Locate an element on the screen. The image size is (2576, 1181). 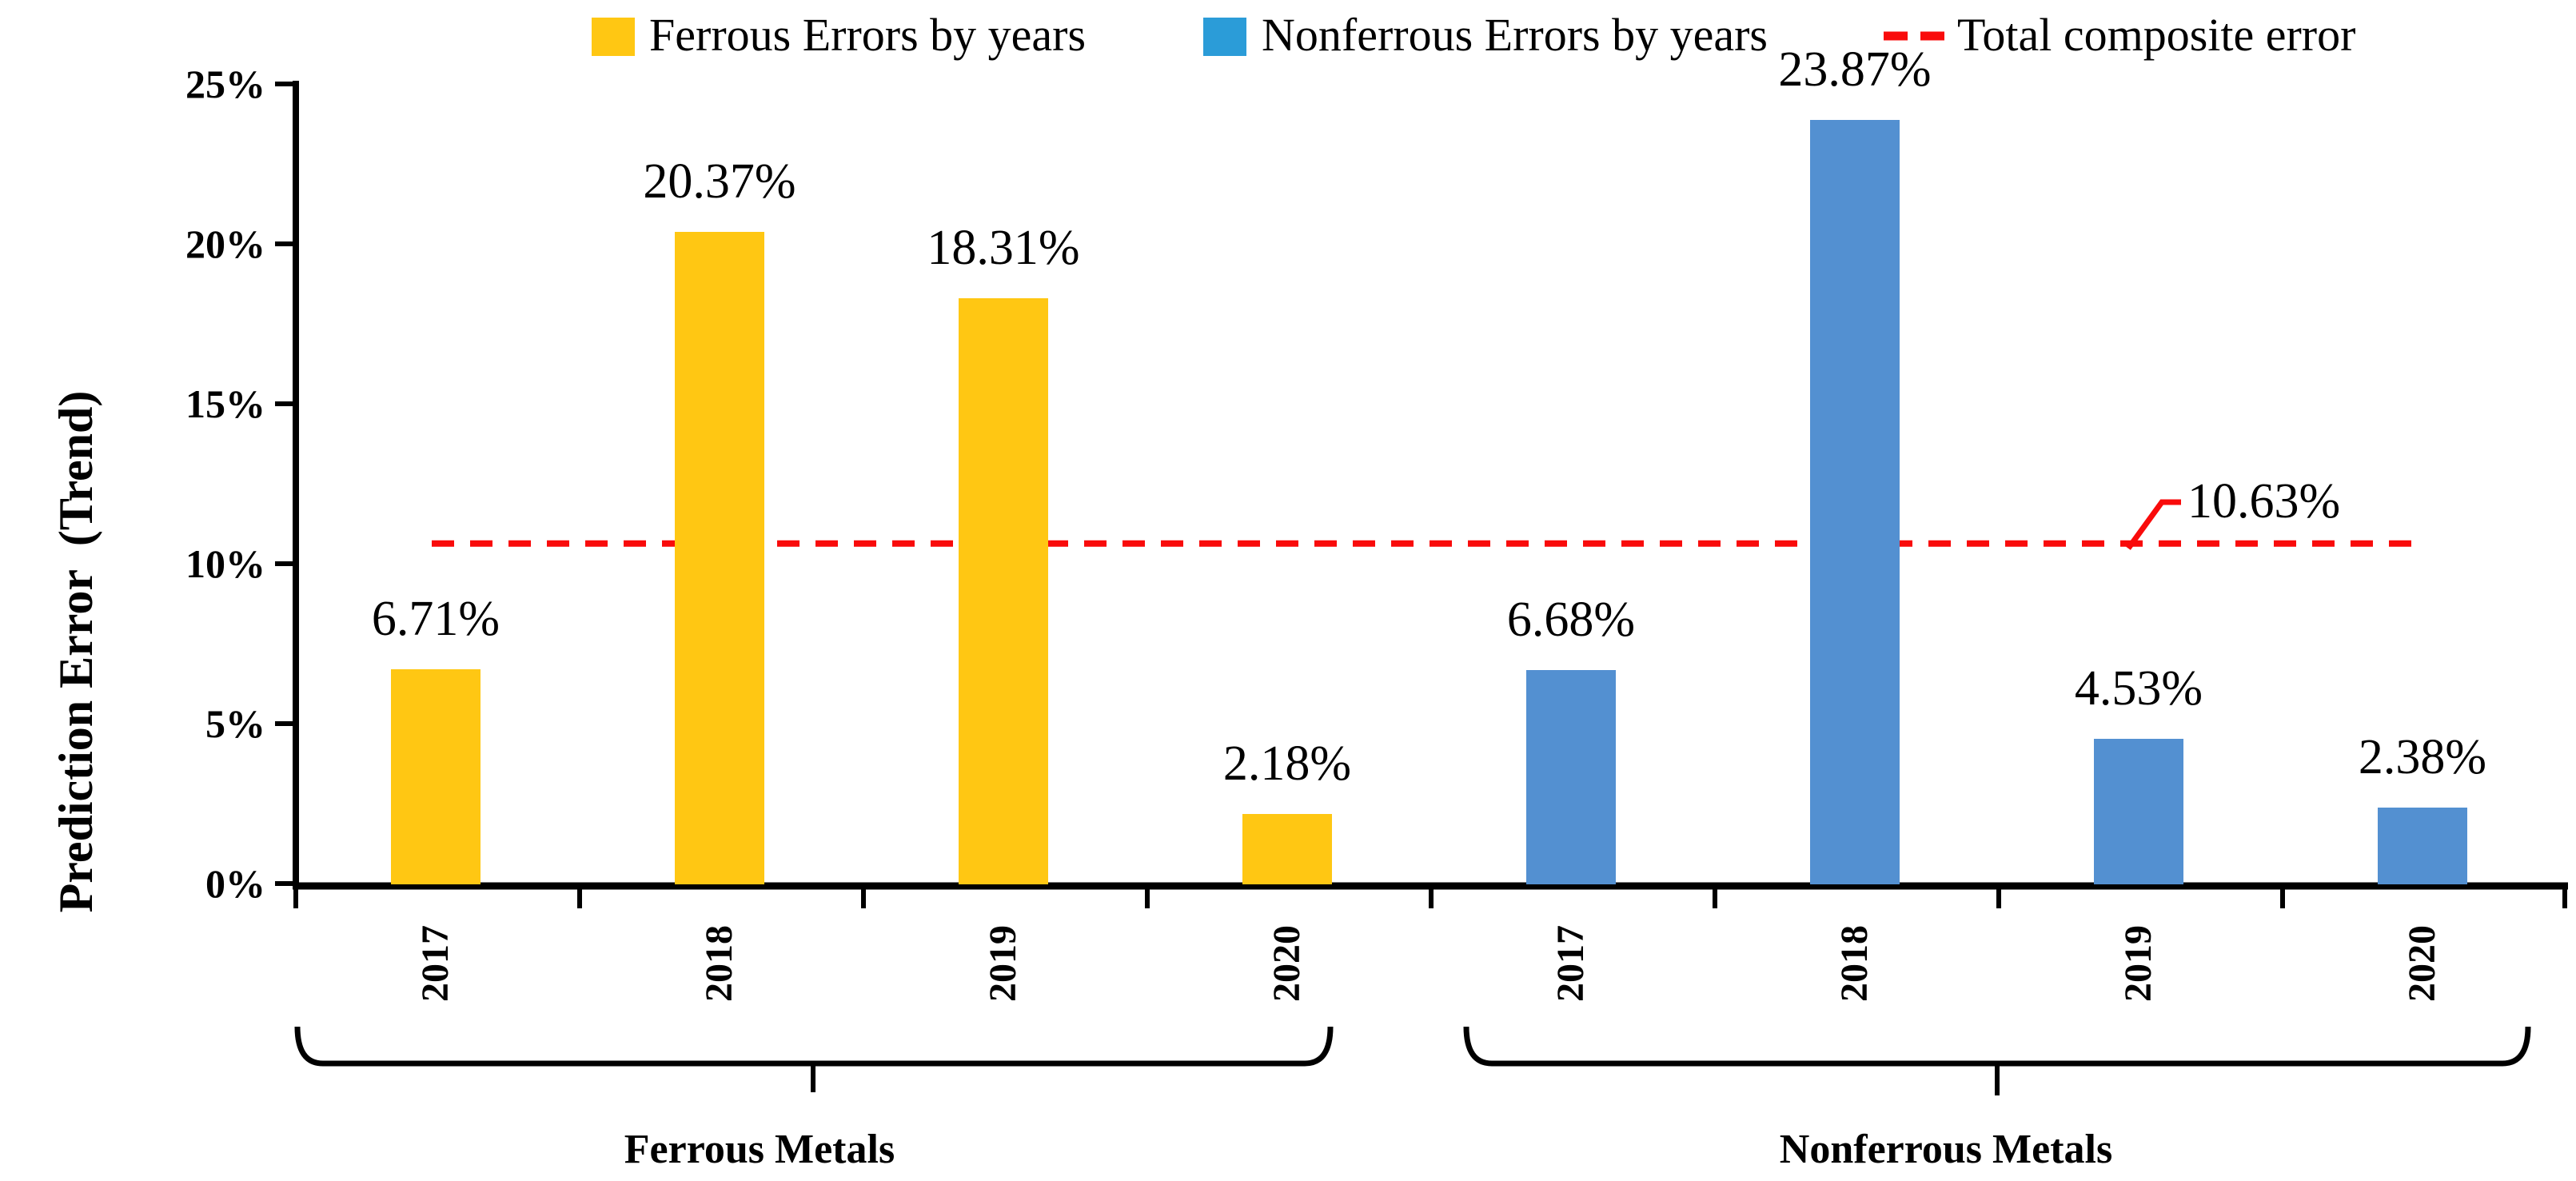
legend-label-reference-line: Total composite error is located at coordinates (2157, 35).